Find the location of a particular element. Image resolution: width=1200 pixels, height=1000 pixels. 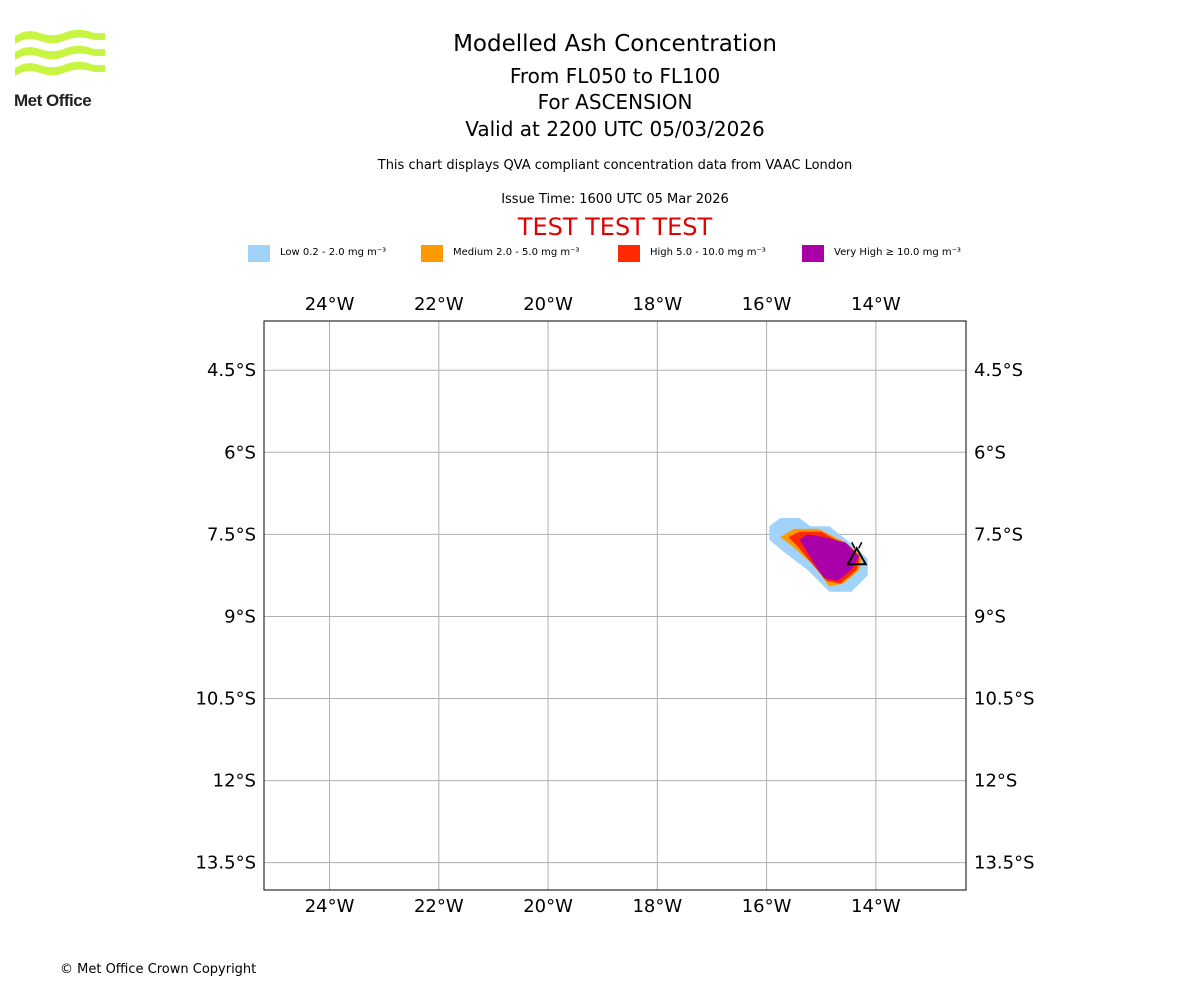

x-tick-label-bottom: 24°W is located at coordinates (330, 906).